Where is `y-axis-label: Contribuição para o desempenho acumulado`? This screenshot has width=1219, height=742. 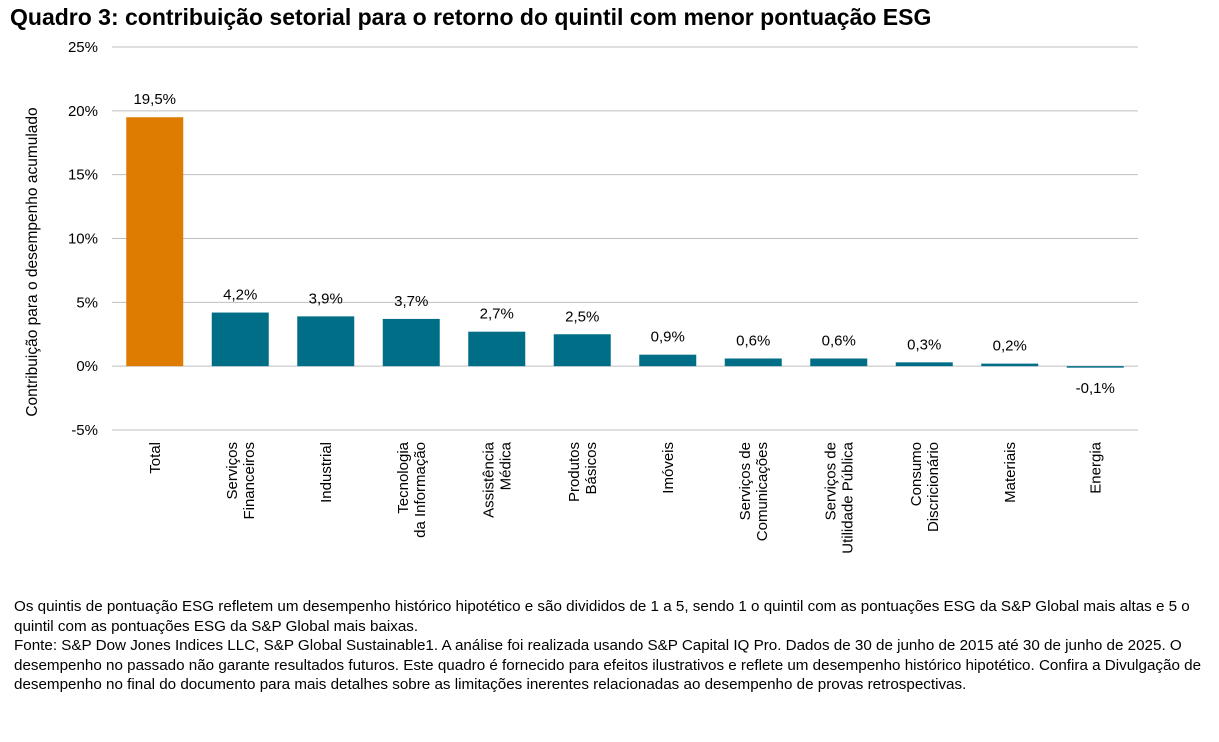
y-axis-label: Contribuição para o desempenho acumulado is located at coordinates (32, 261).